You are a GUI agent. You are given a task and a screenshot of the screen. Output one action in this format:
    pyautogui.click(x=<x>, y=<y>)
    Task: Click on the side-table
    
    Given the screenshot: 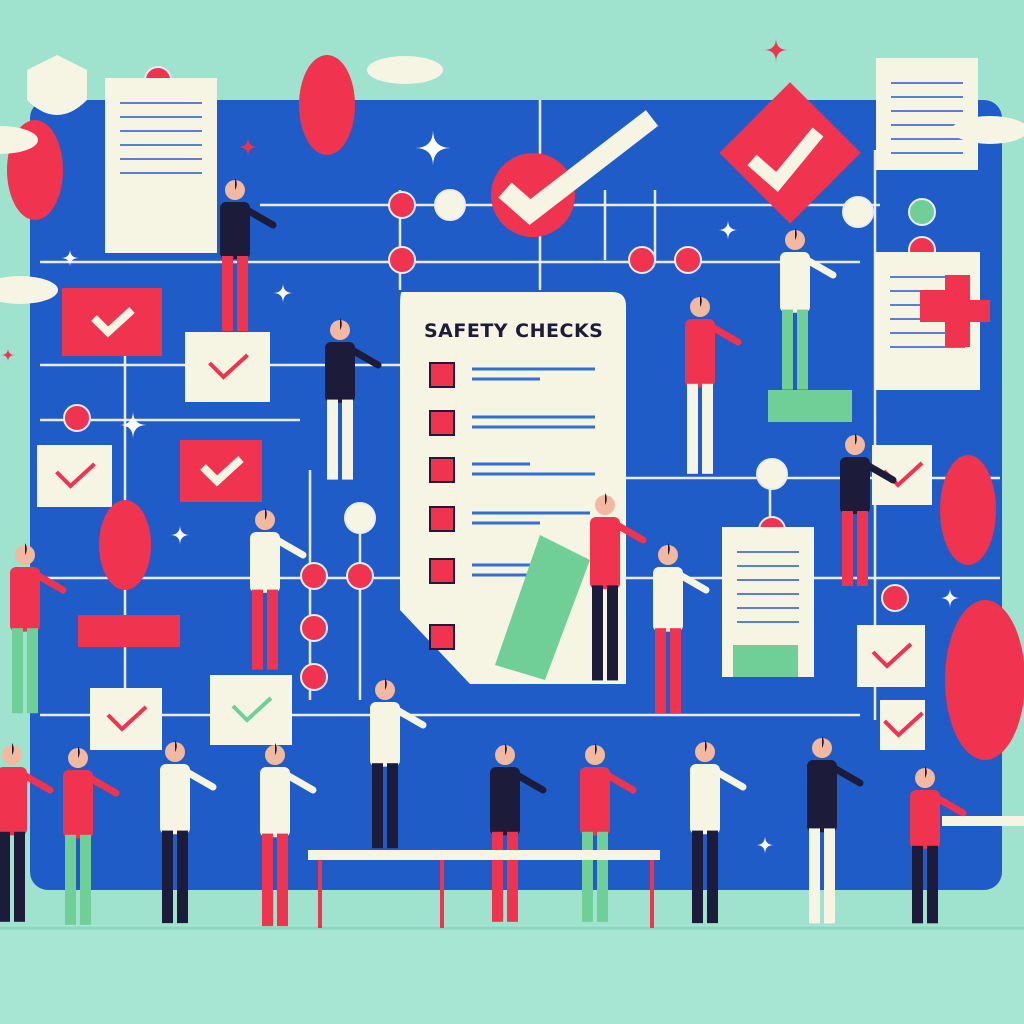 What is the action you would take?
    pyautogui.click(x=983, y=821)
    